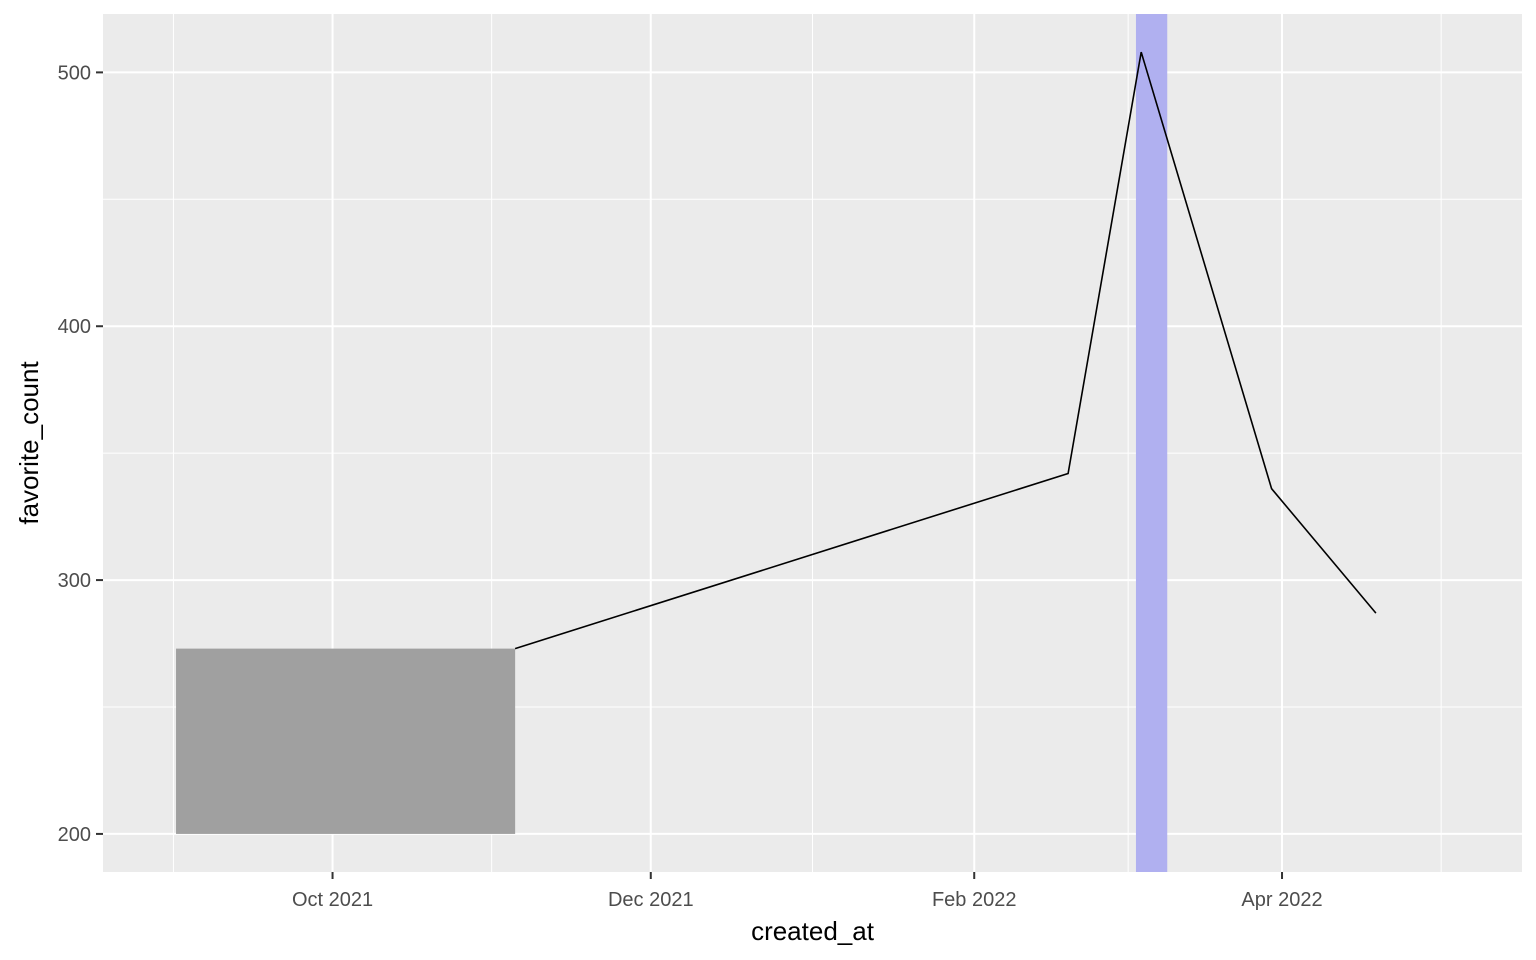 This screenshot has height=960, width=1536. I want to click on y-axis: 200 300 400 500, so click(80, 454).